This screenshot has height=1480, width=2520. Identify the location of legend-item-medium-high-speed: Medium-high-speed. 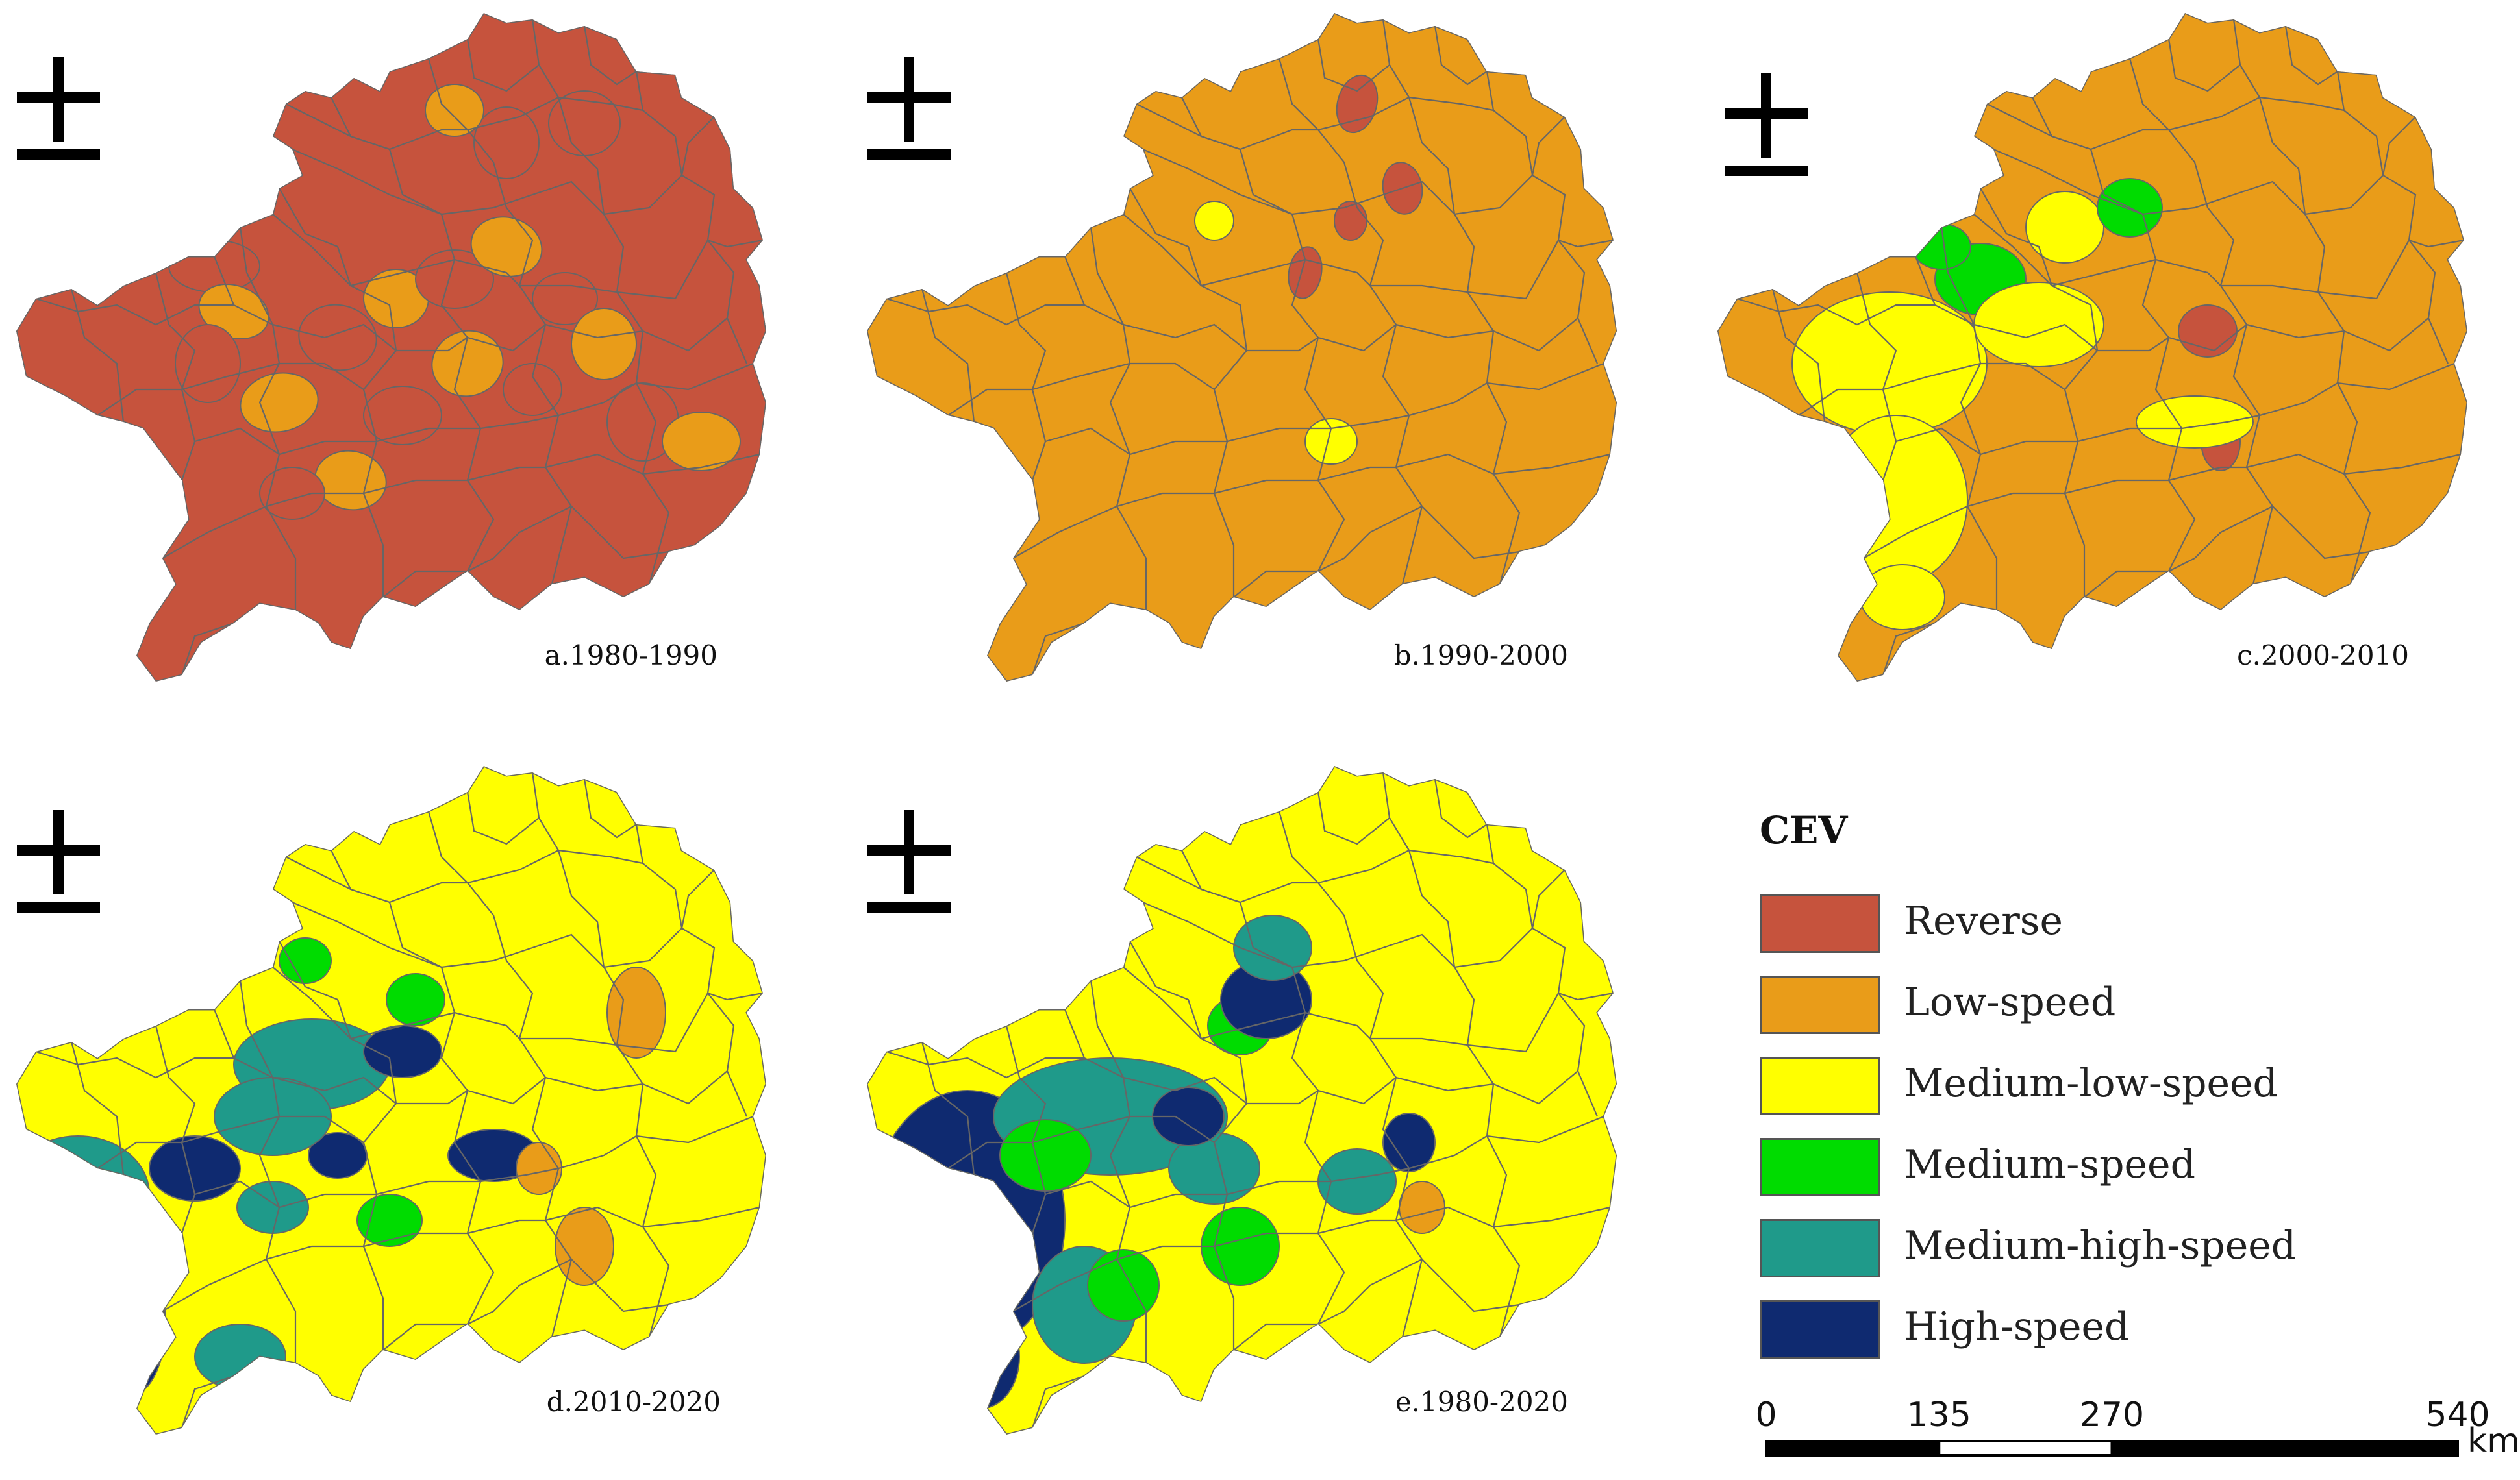
(2117, 1251).